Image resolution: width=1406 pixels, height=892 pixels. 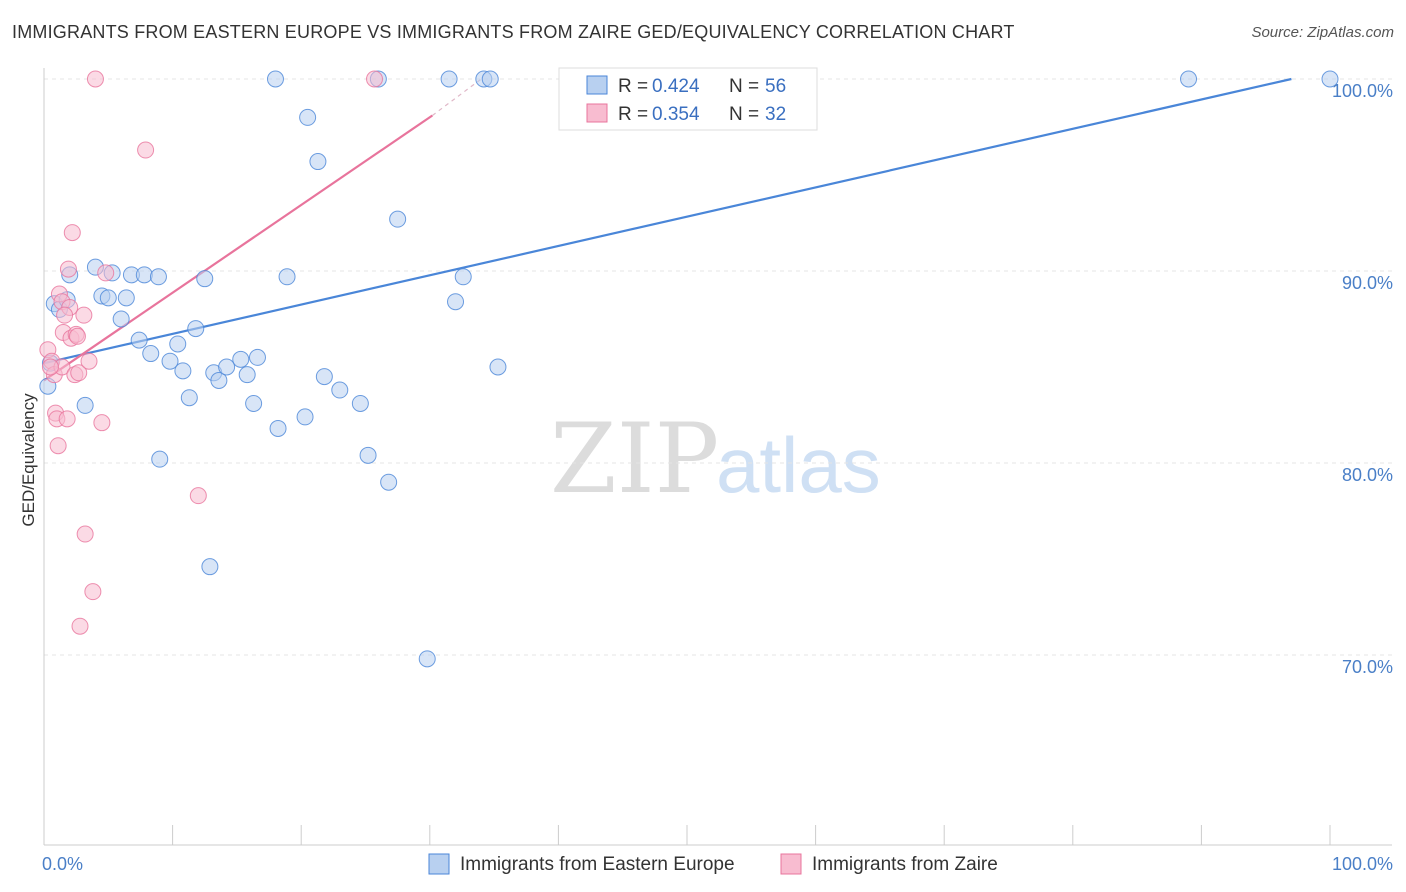 I want to click on legend-n-label-2: N =, so click(x=744, y=114).